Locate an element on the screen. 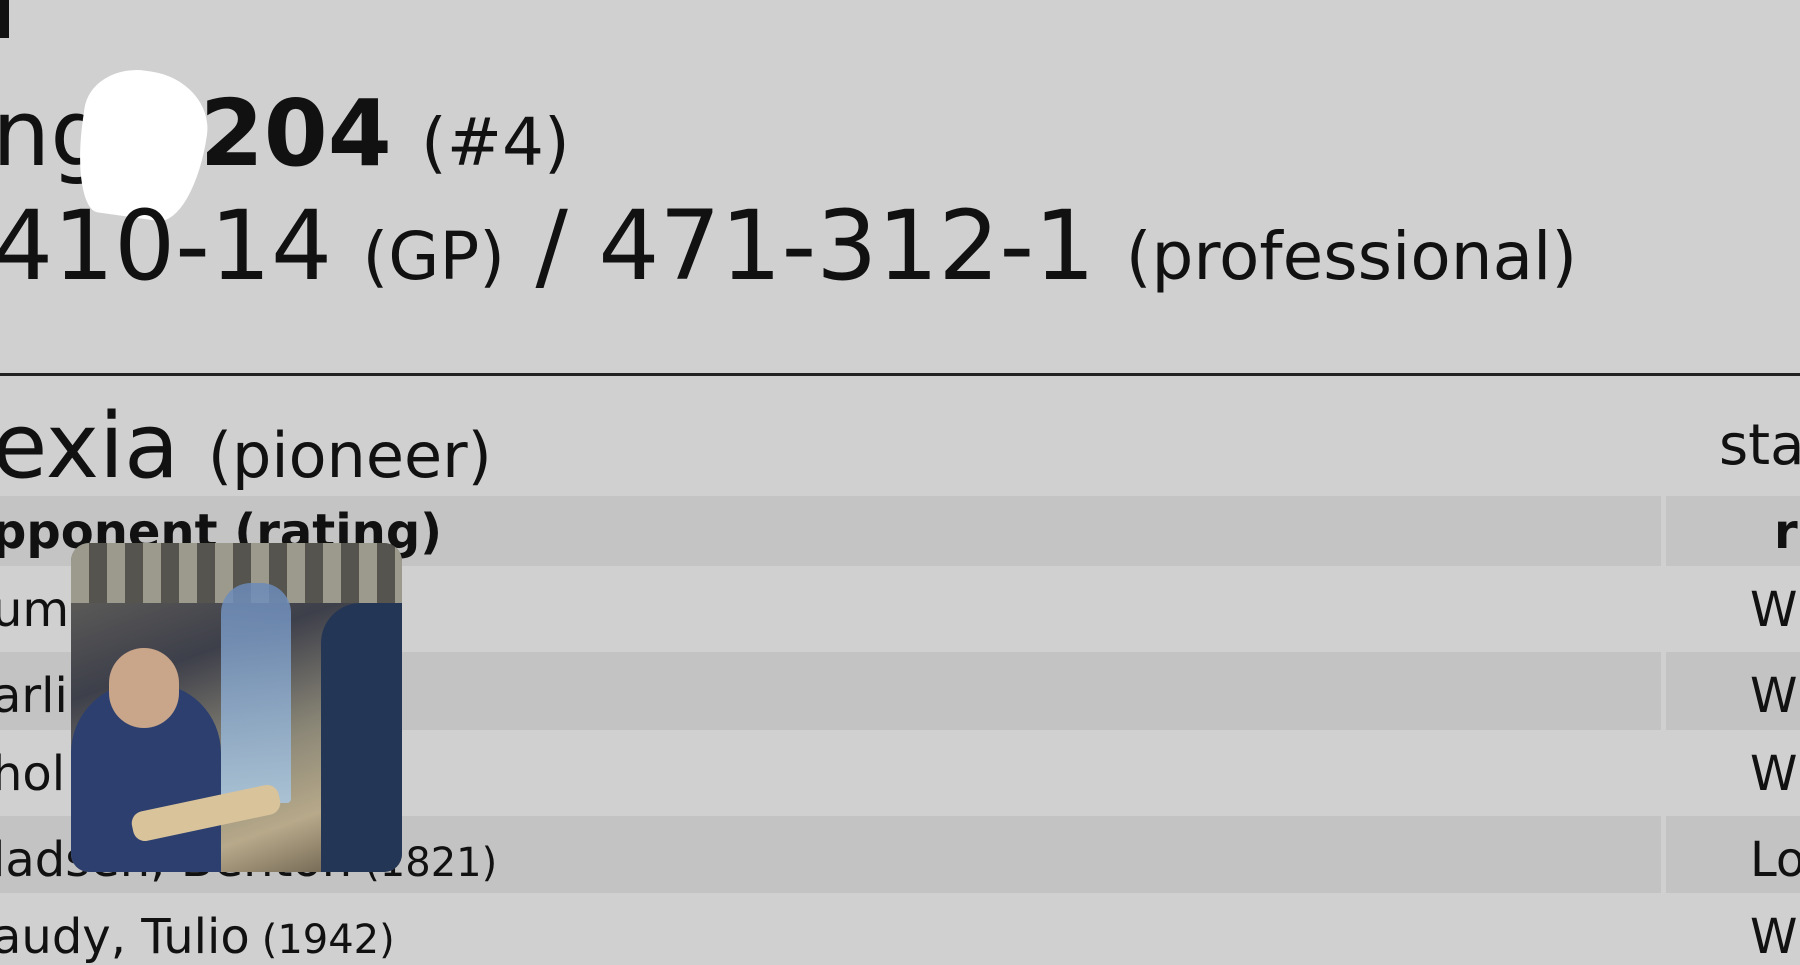  table-row: audy, Tulio (1942) W is located at coordinates (900, 929).